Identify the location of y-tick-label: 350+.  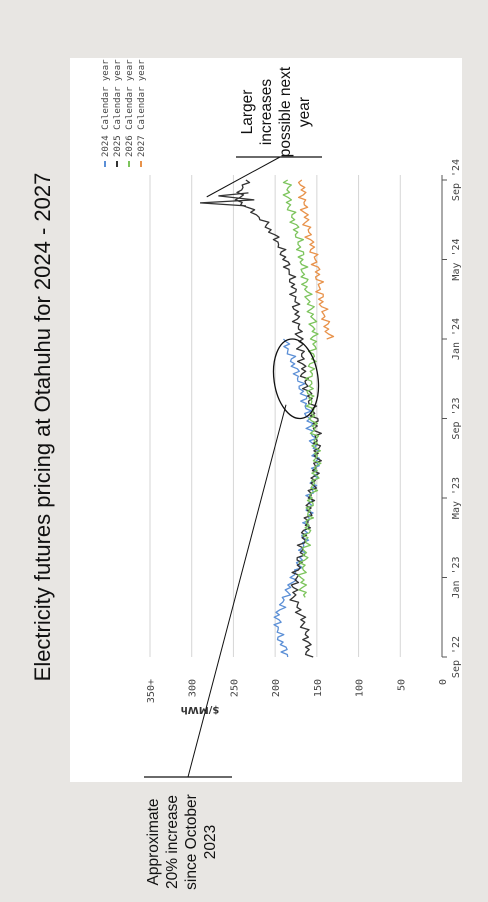
(151, 691).